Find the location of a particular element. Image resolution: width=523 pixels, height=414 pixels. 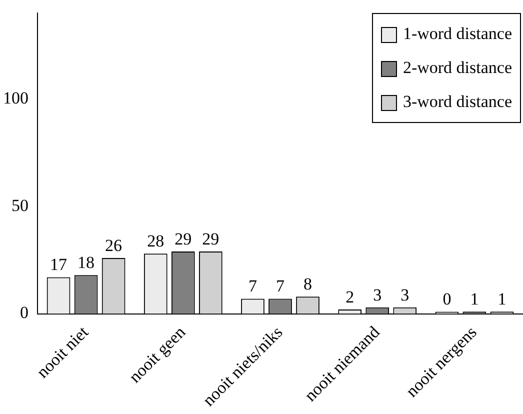

data-label: 28 is located at coordinates (155, 241).